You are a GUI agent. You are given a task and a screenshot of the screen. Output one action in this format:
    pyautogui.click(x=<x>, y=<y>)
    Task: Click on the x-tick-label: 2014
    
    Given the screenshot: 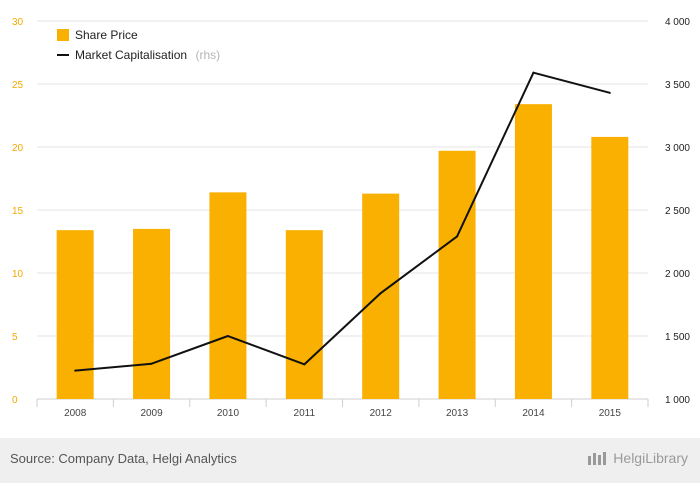 What is the action you would take?
    pyautogui.click(x=533, y=413)
    